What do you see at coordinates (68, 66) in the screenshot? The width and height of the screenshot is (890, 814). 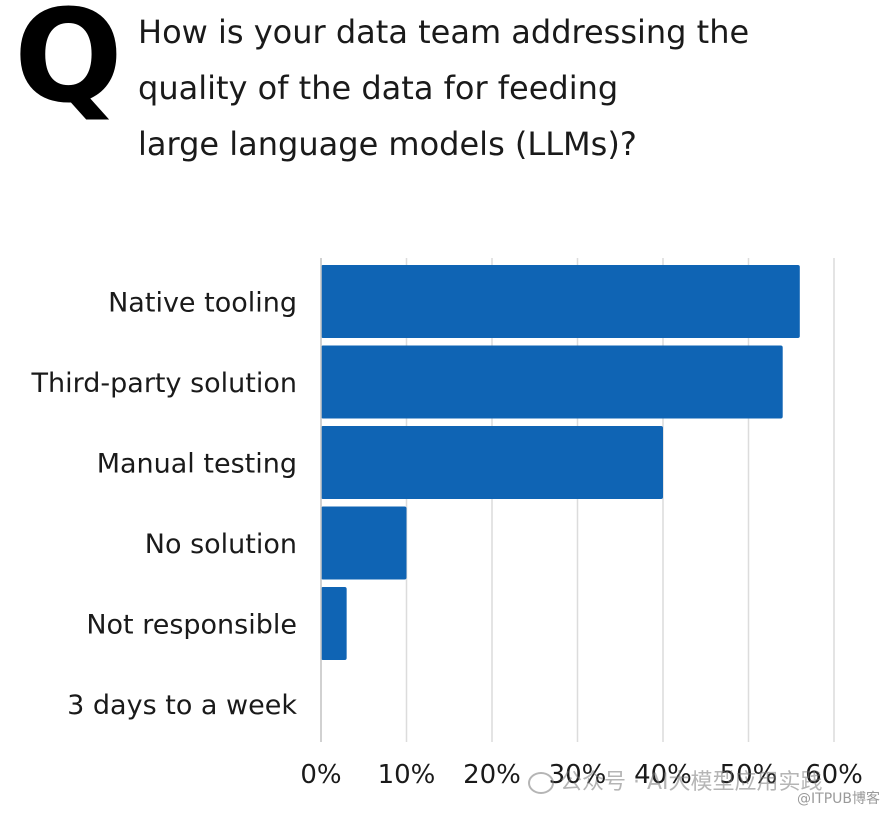 I see `q-mark: Q` at bounding box center [68, 66].